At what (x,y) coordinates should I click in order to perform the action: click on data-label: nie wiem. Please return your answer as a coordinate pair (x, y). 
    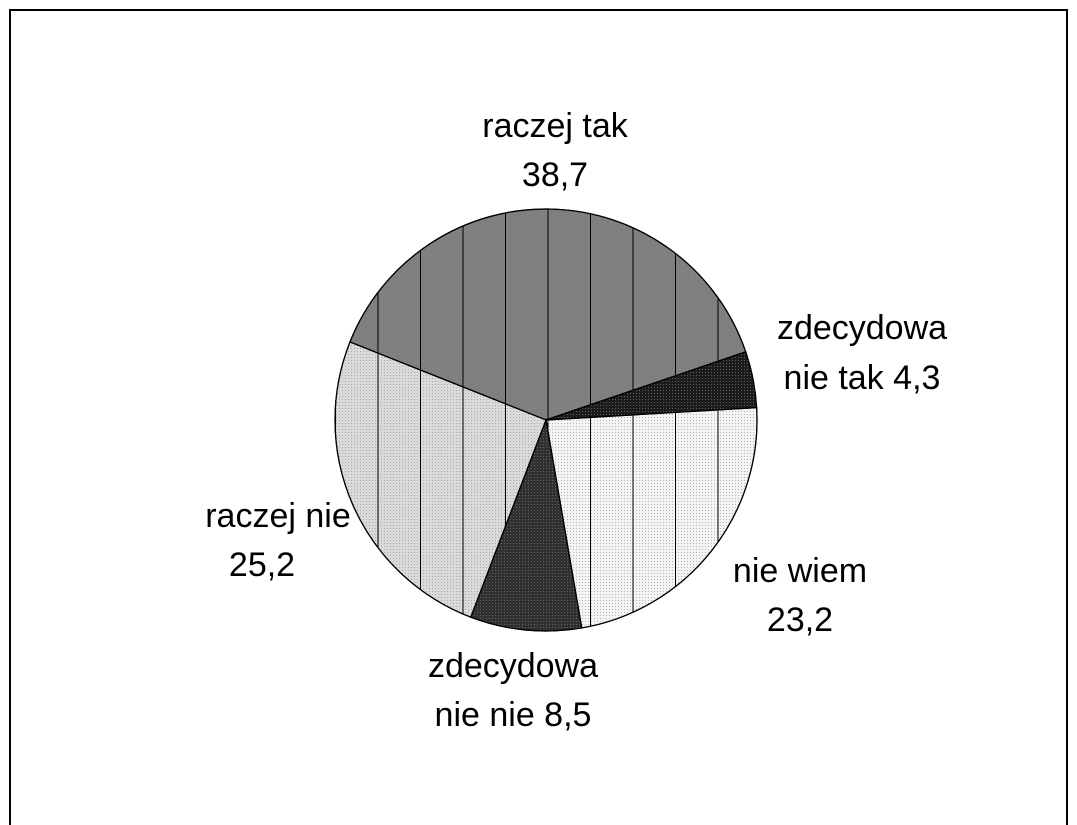
    Looking at the image, I should click on (800, 571).